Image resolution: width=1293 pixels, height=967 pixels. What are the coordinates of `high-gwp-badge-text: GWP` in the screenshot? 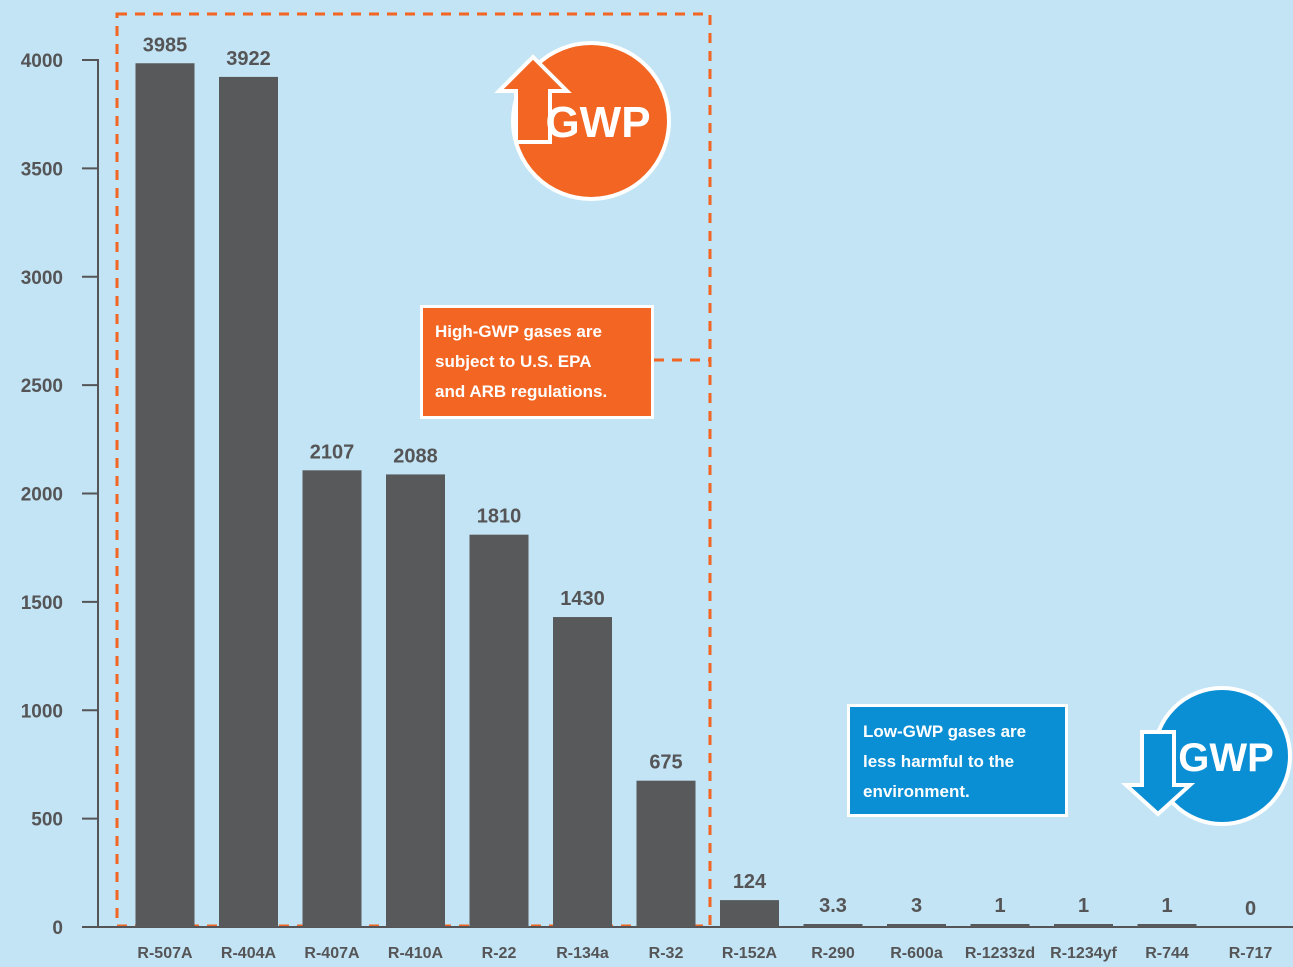 It's located at (597, 122).